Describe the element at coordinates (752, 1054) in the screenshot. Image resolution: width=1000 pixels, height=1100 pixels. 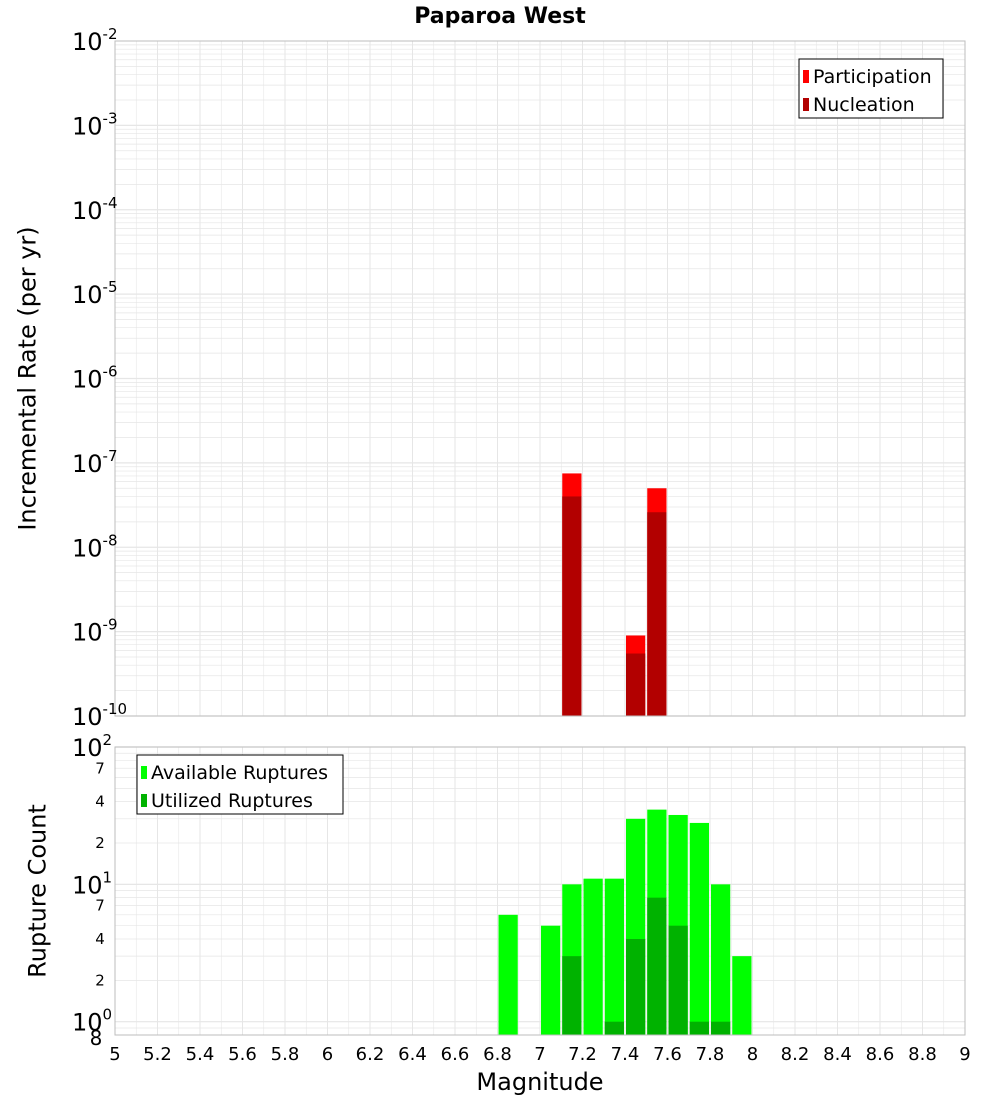
I see `x-tick-label: 8` at that location.